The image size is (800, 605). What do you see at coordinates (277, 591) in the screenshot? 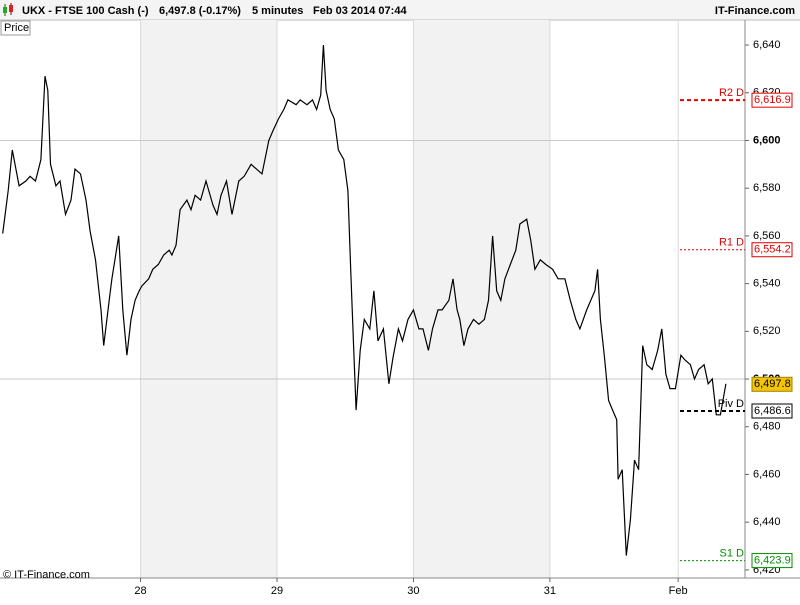
I see `x-tick-label: 29` at bounding box center [277, 591].